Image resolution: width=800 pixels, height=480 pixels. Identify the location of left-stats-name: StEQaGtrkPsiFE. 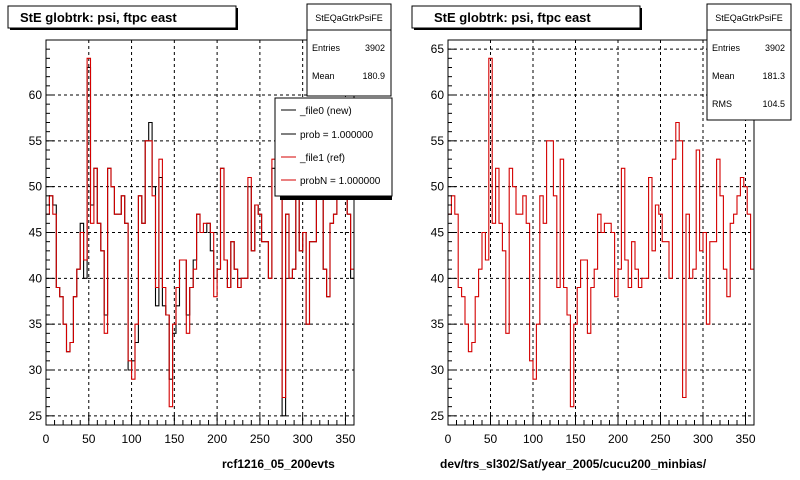
(349, 18).